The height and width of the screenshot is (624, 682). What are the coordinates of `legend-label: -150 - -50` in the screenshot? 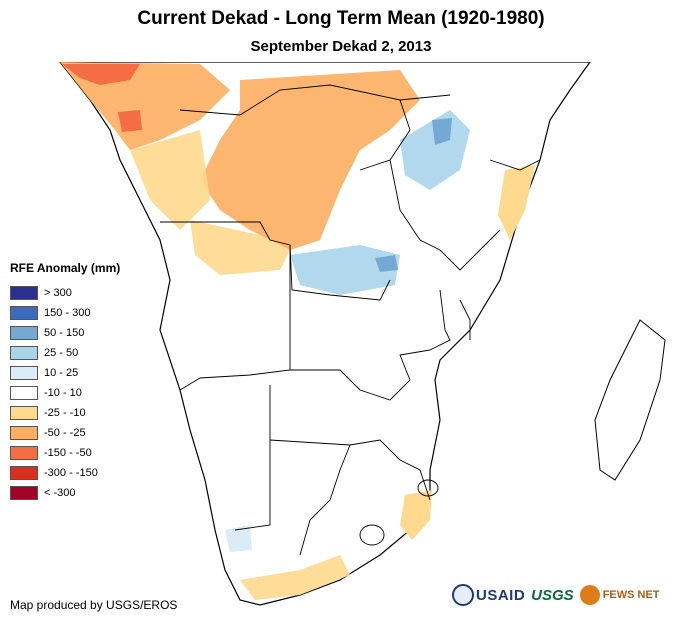 It's located at (68, 453).